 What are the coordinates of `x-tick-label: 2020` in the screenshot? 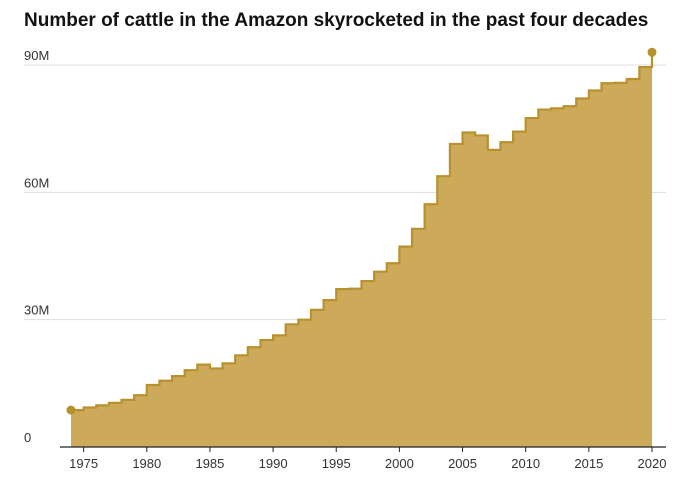 It's located at (652, 463).